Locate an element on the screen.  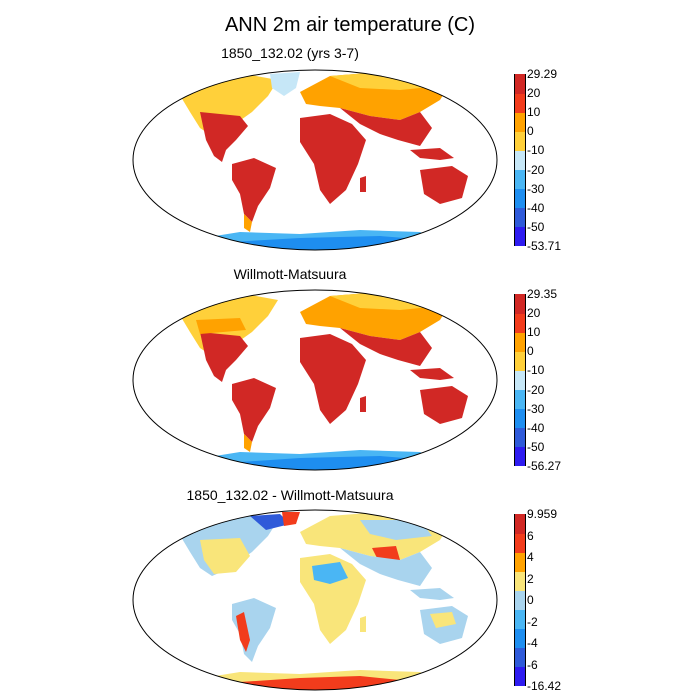
sahara-cool is located at coordinates (330, 573).